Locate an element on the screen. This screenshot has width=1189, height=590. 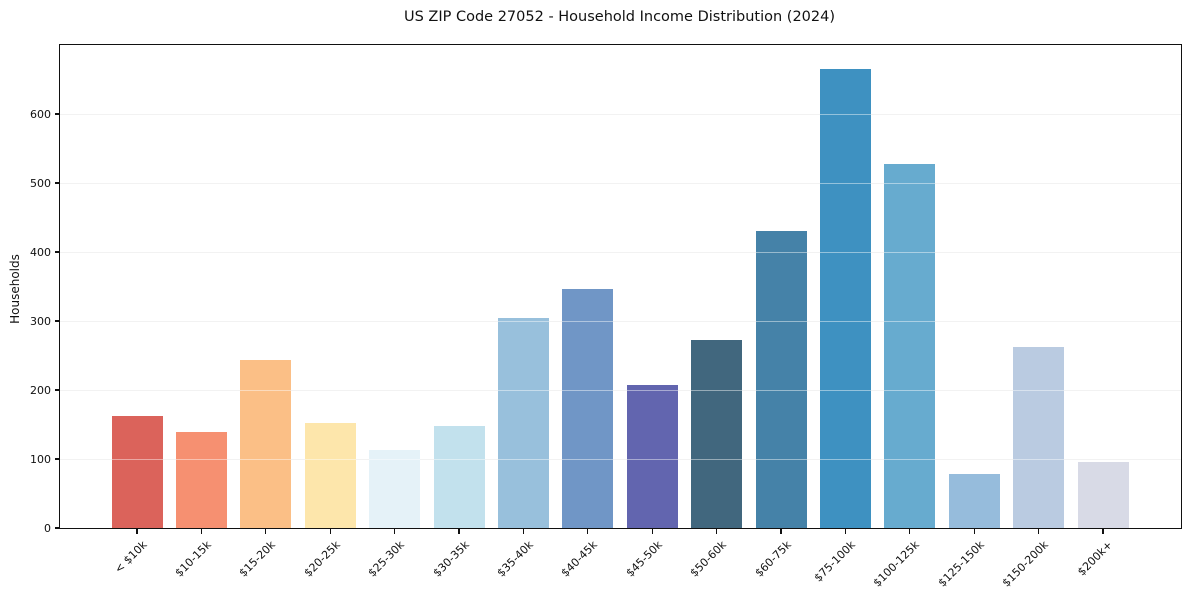
x-tick-label: $200k+ is located at coordinates (1095, 558).